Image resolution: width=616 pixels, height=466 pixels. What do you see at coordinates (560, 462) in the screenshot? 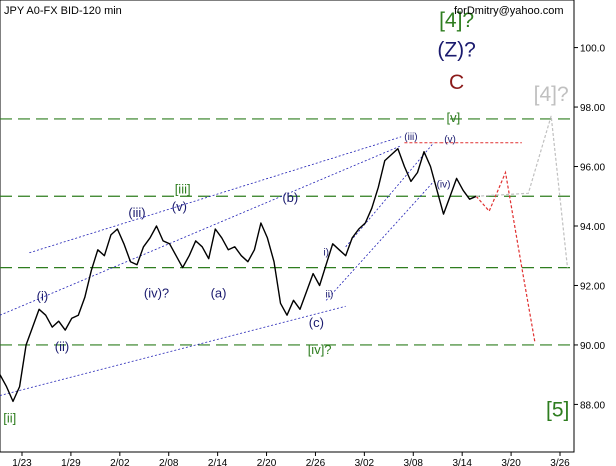
I see `x-tick-label: 3/26` at bounding box center [560, 462].